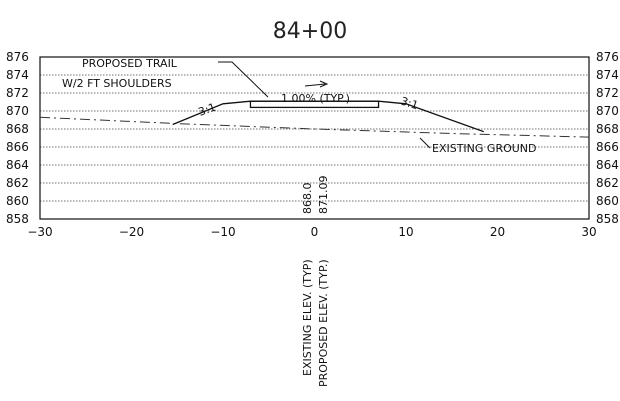  What do you see at coordinates (484, 148) in the screenshot?
I see `existing-ground-label: EXISTING GROUND` at bounding box center [484, 148].